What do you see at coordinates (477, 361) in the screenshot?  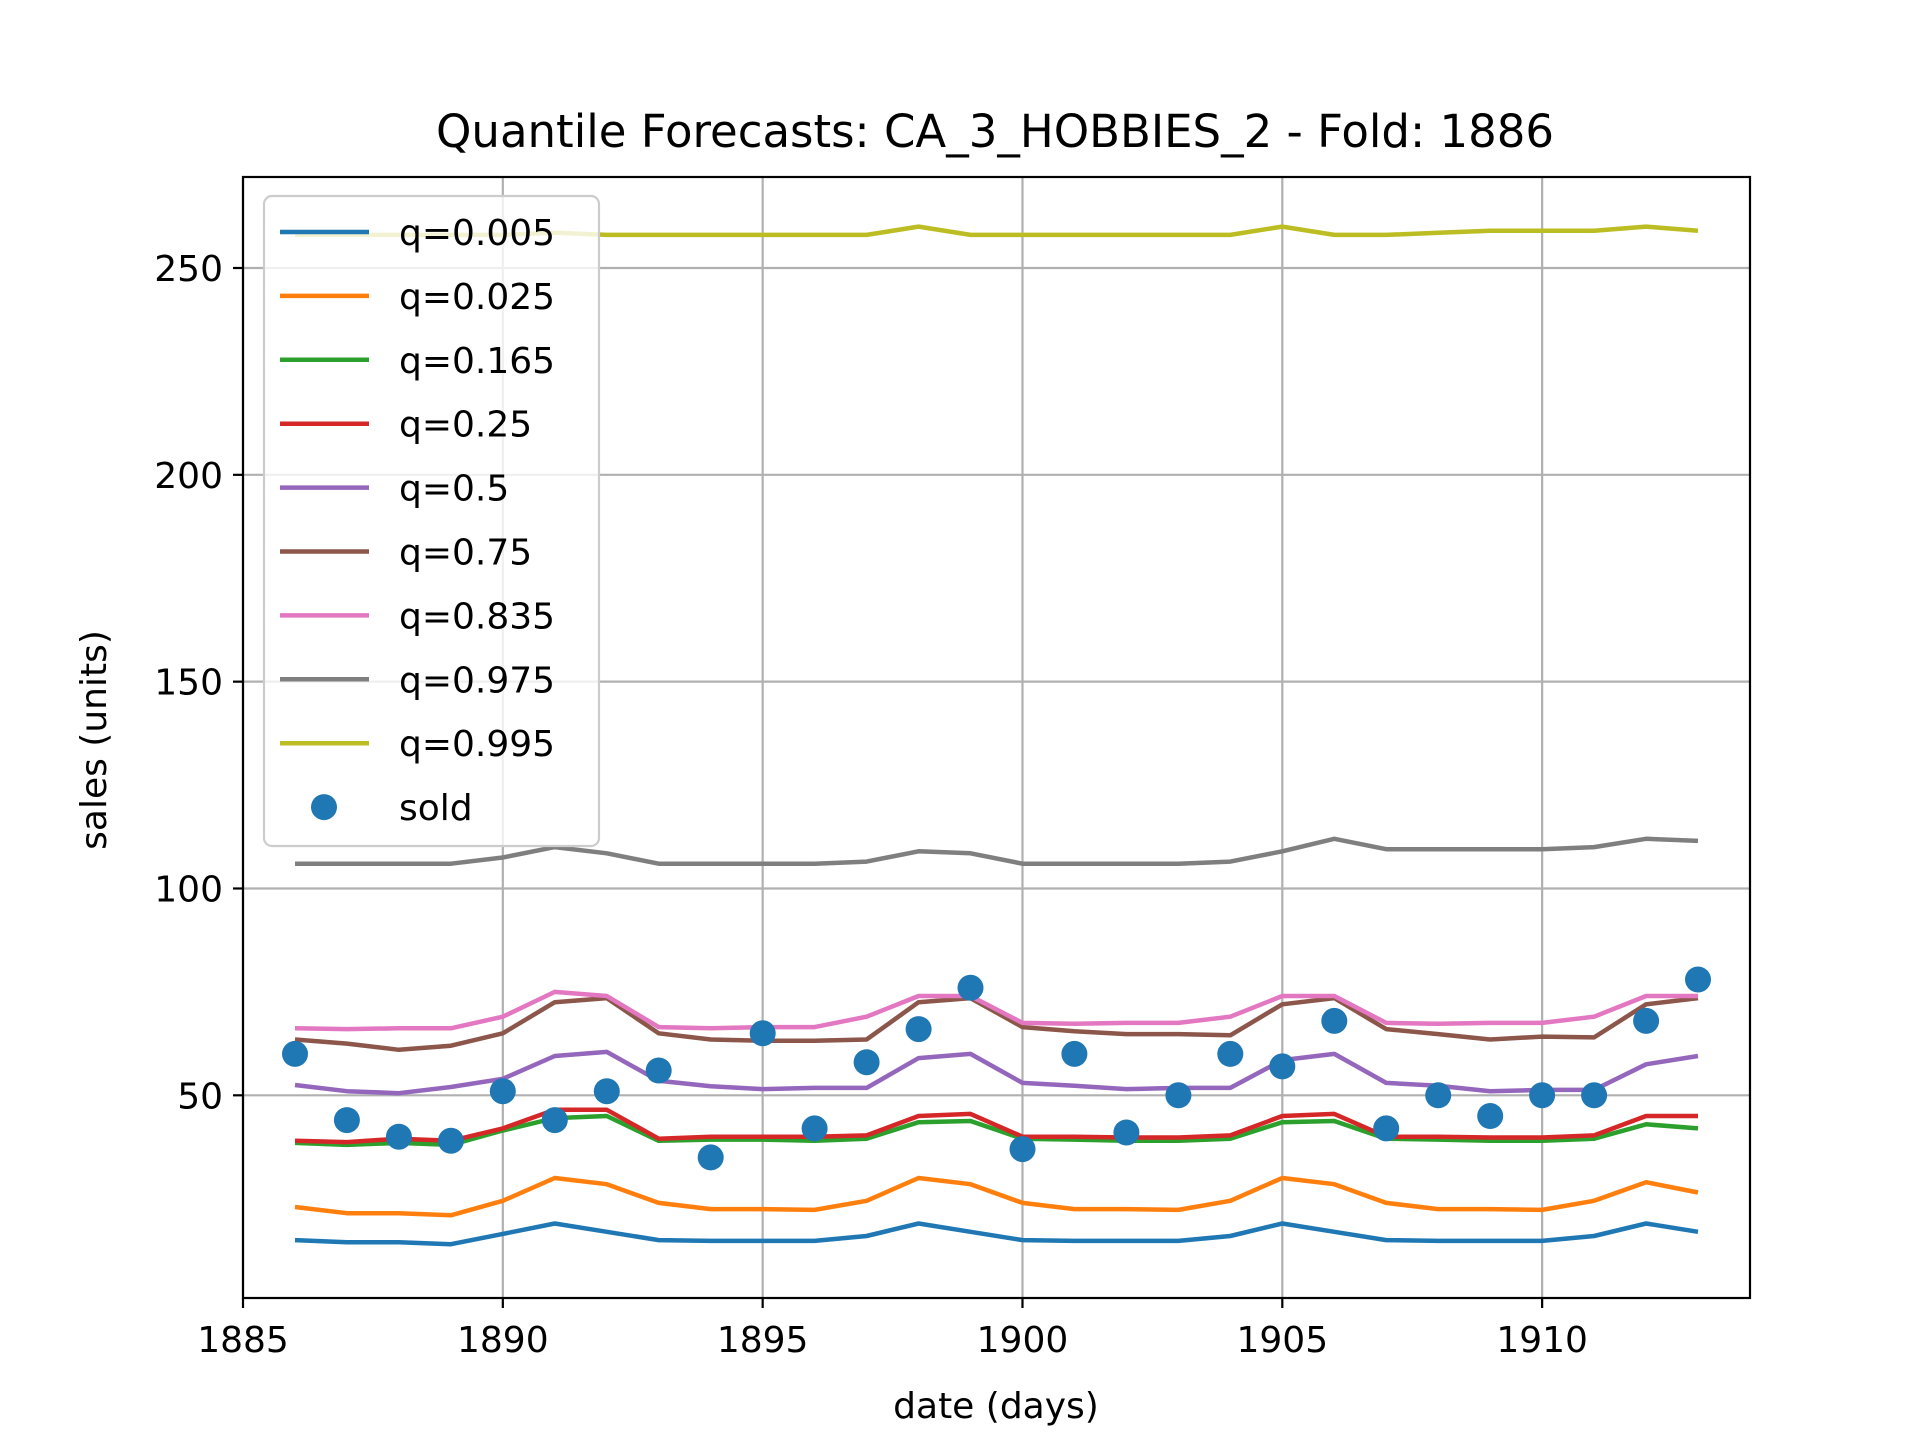 I see `legend-label: q=0.165` at bounding box center [477, 361].